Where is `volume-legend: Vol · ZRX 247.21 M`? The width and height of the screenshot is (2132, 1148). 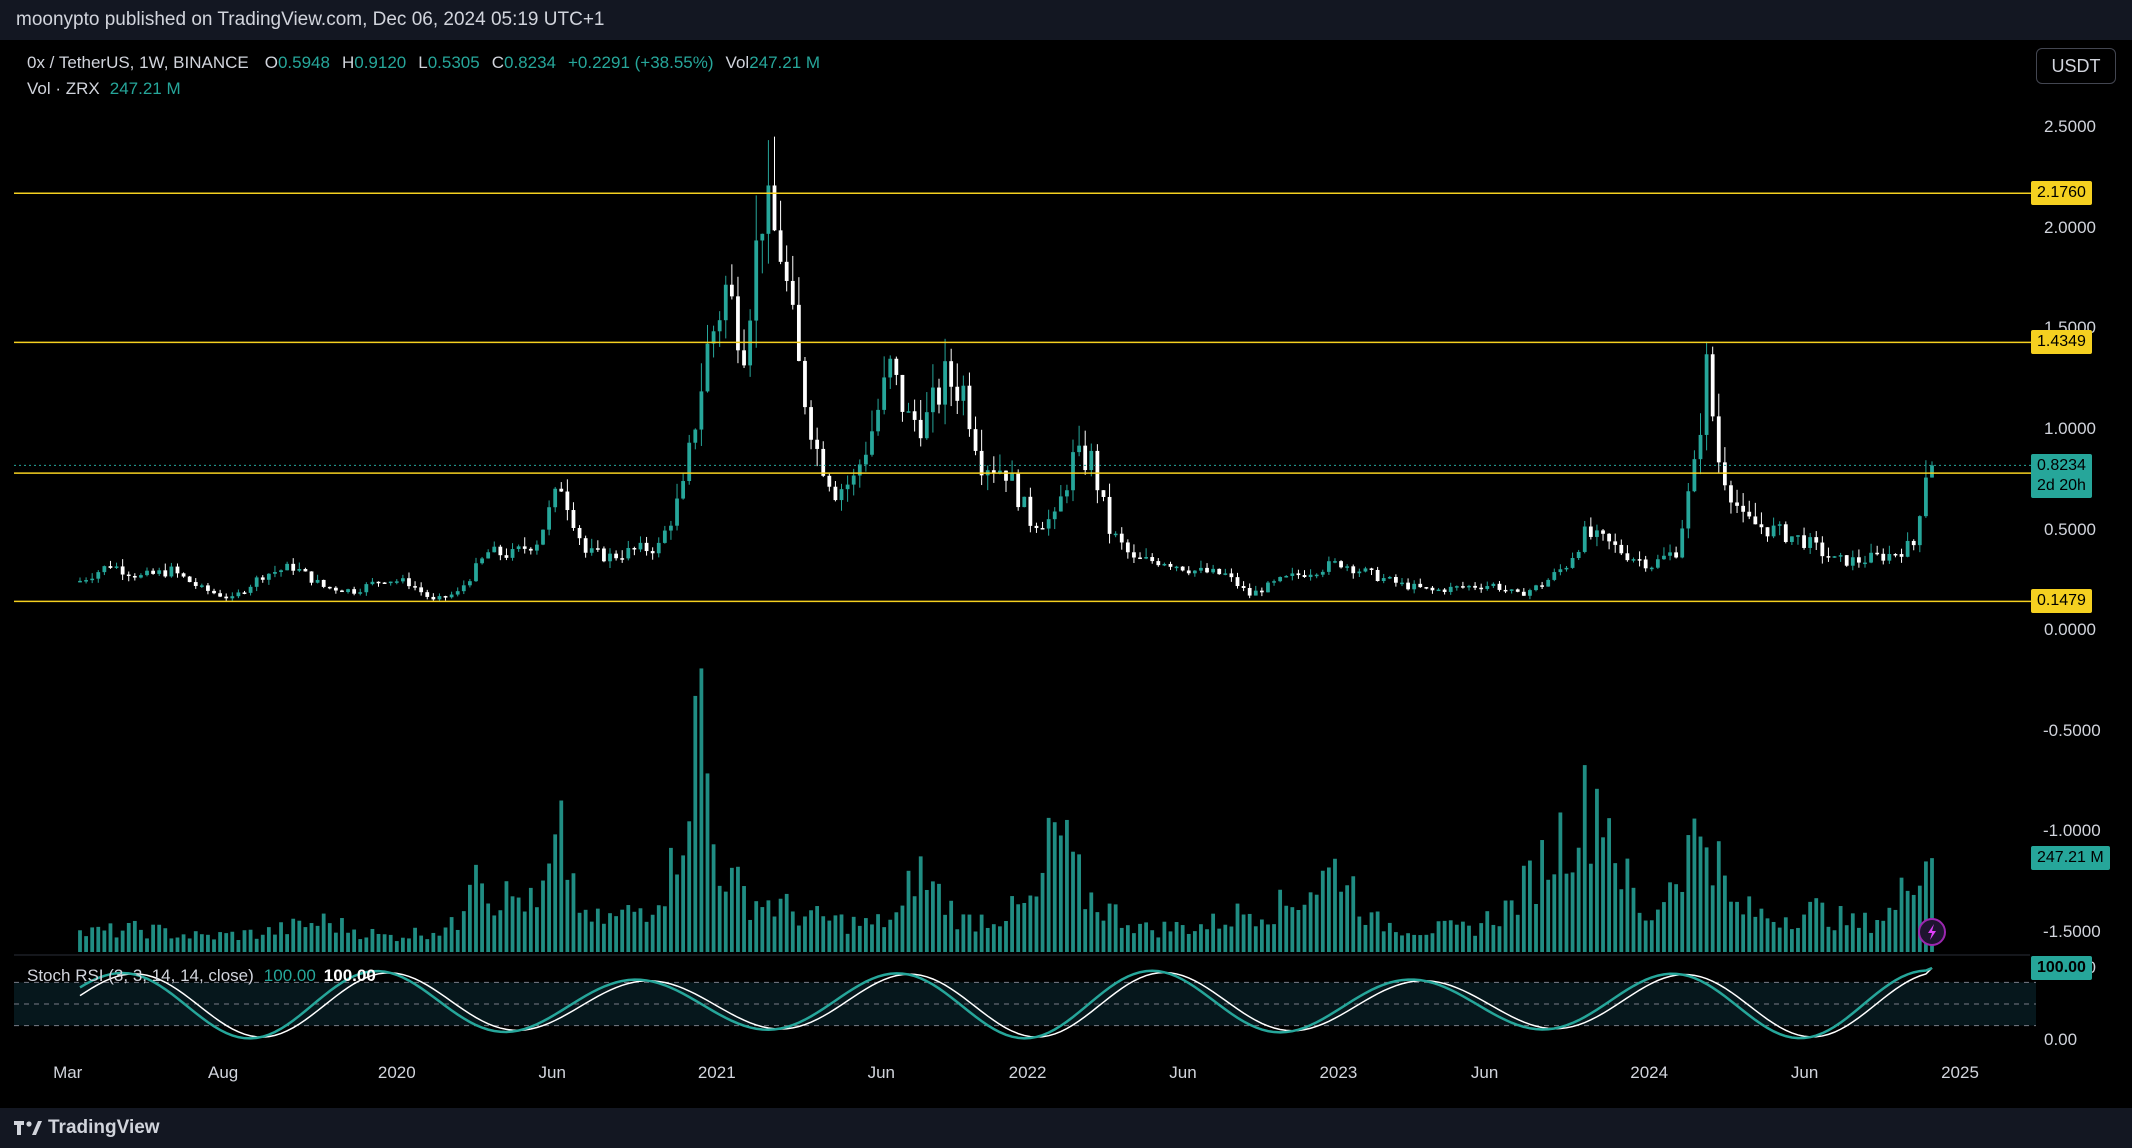
volume-legend: Vol · ZRX 247.21 M is located at coordinates (104, 89).